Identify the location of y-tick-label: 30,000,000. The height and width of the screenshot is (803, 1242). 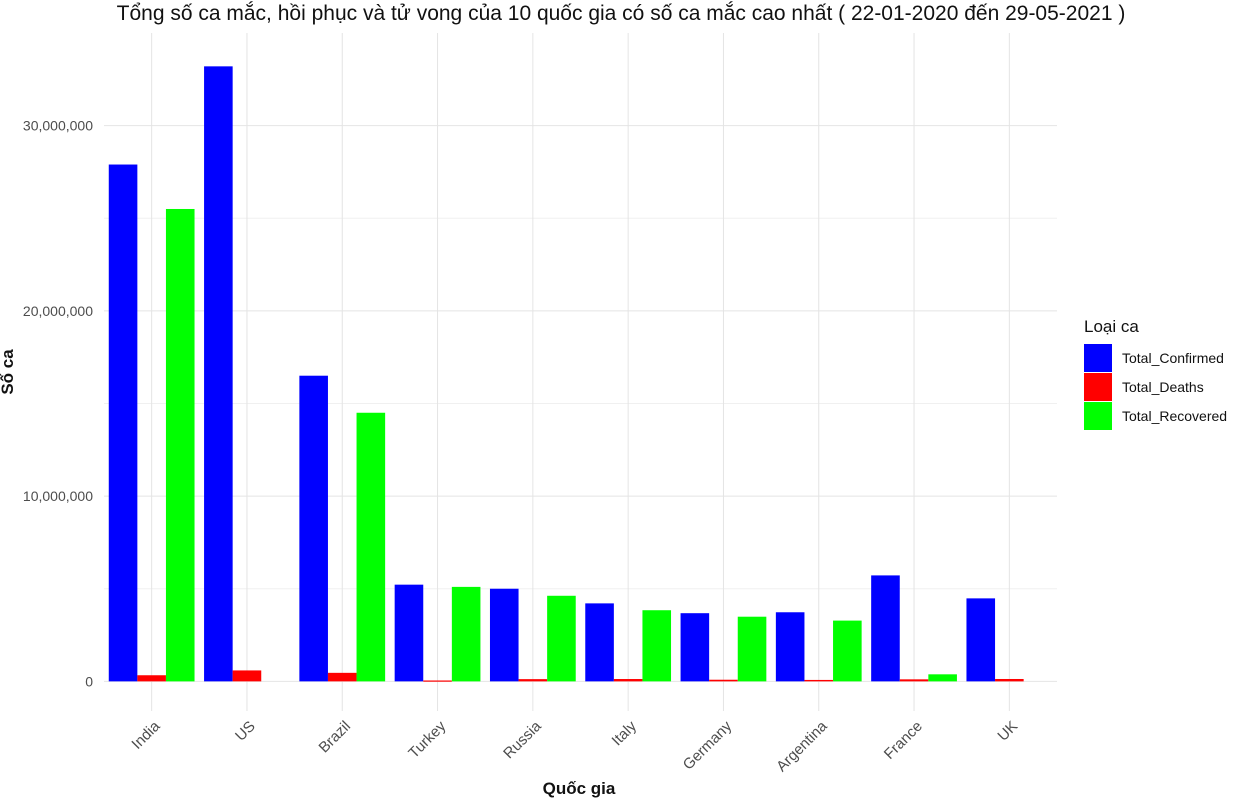
(58, 126).